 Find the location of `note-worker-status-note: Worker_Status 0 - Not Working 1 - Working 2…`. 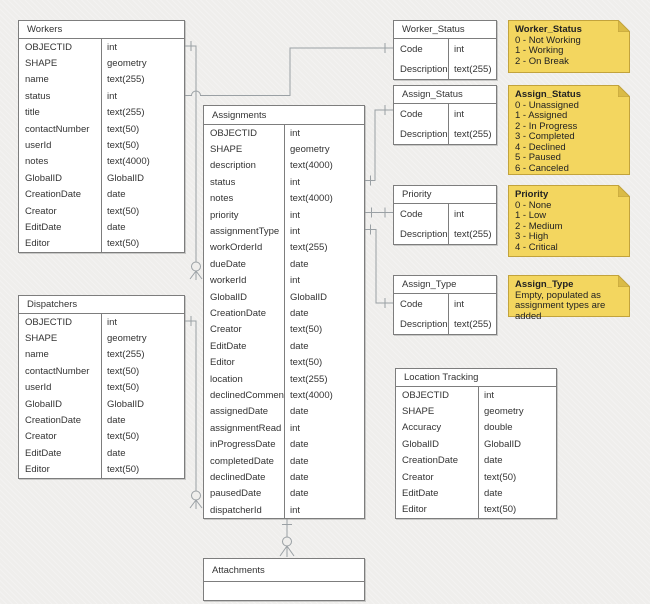

note-worker-status-note: Worker_Status 0 - Not Working 1 - Working 2… is located at coordinates (569, 46).